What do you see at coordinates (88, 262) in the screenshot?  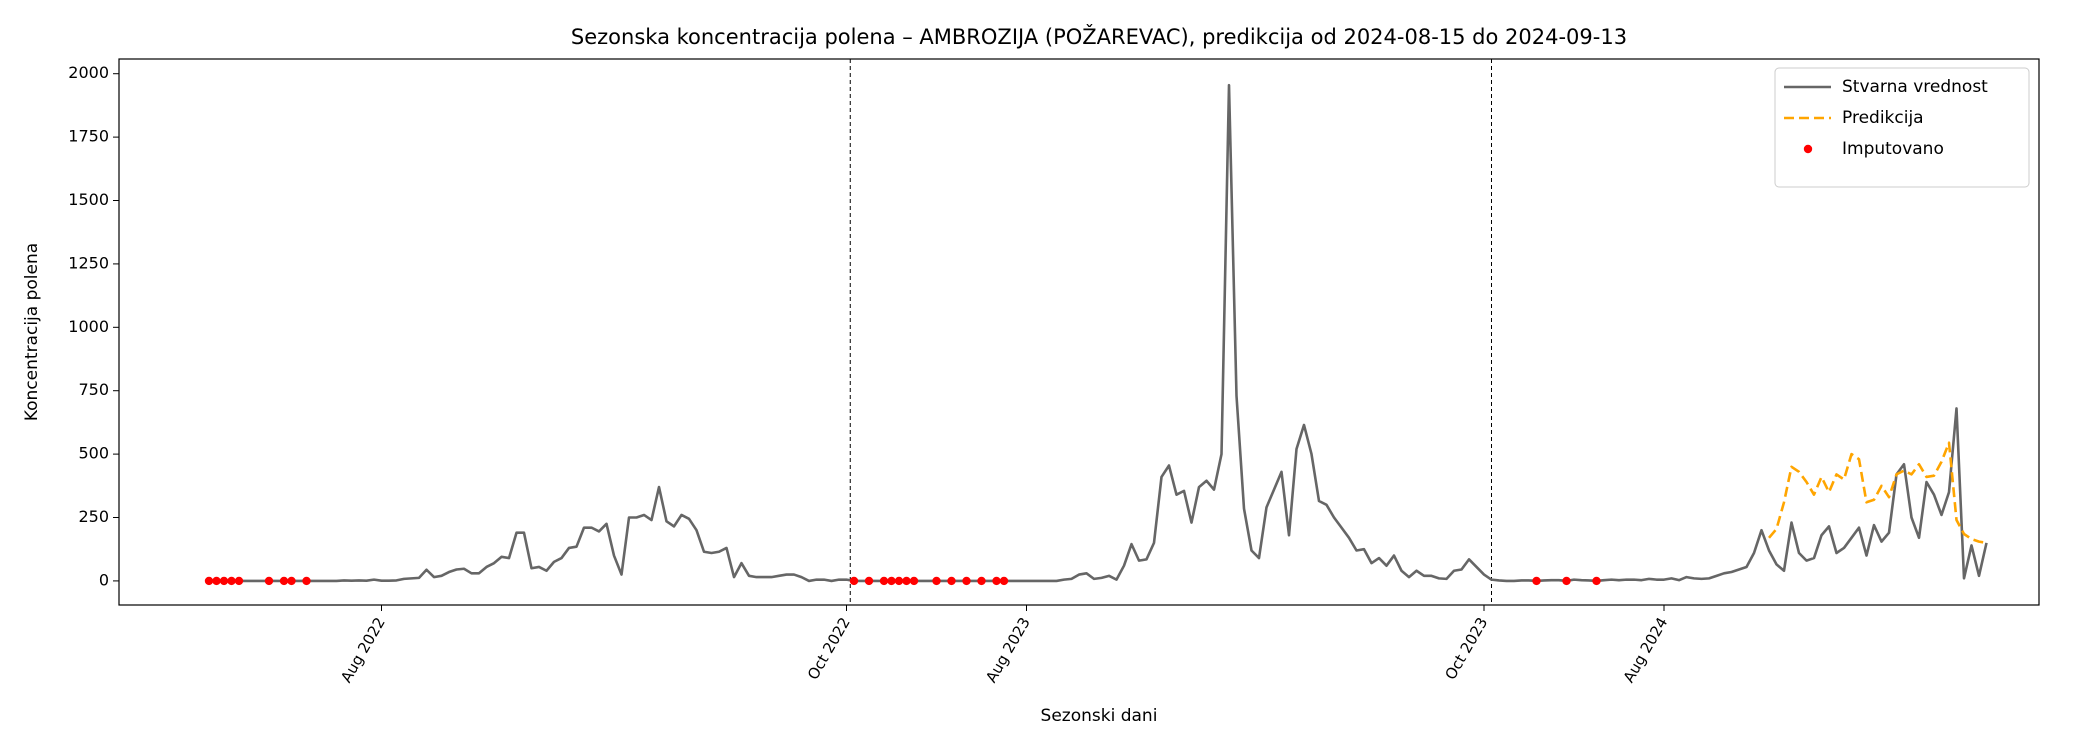 I see `y-tick-label: 1250` at bounding box center [88, 262].